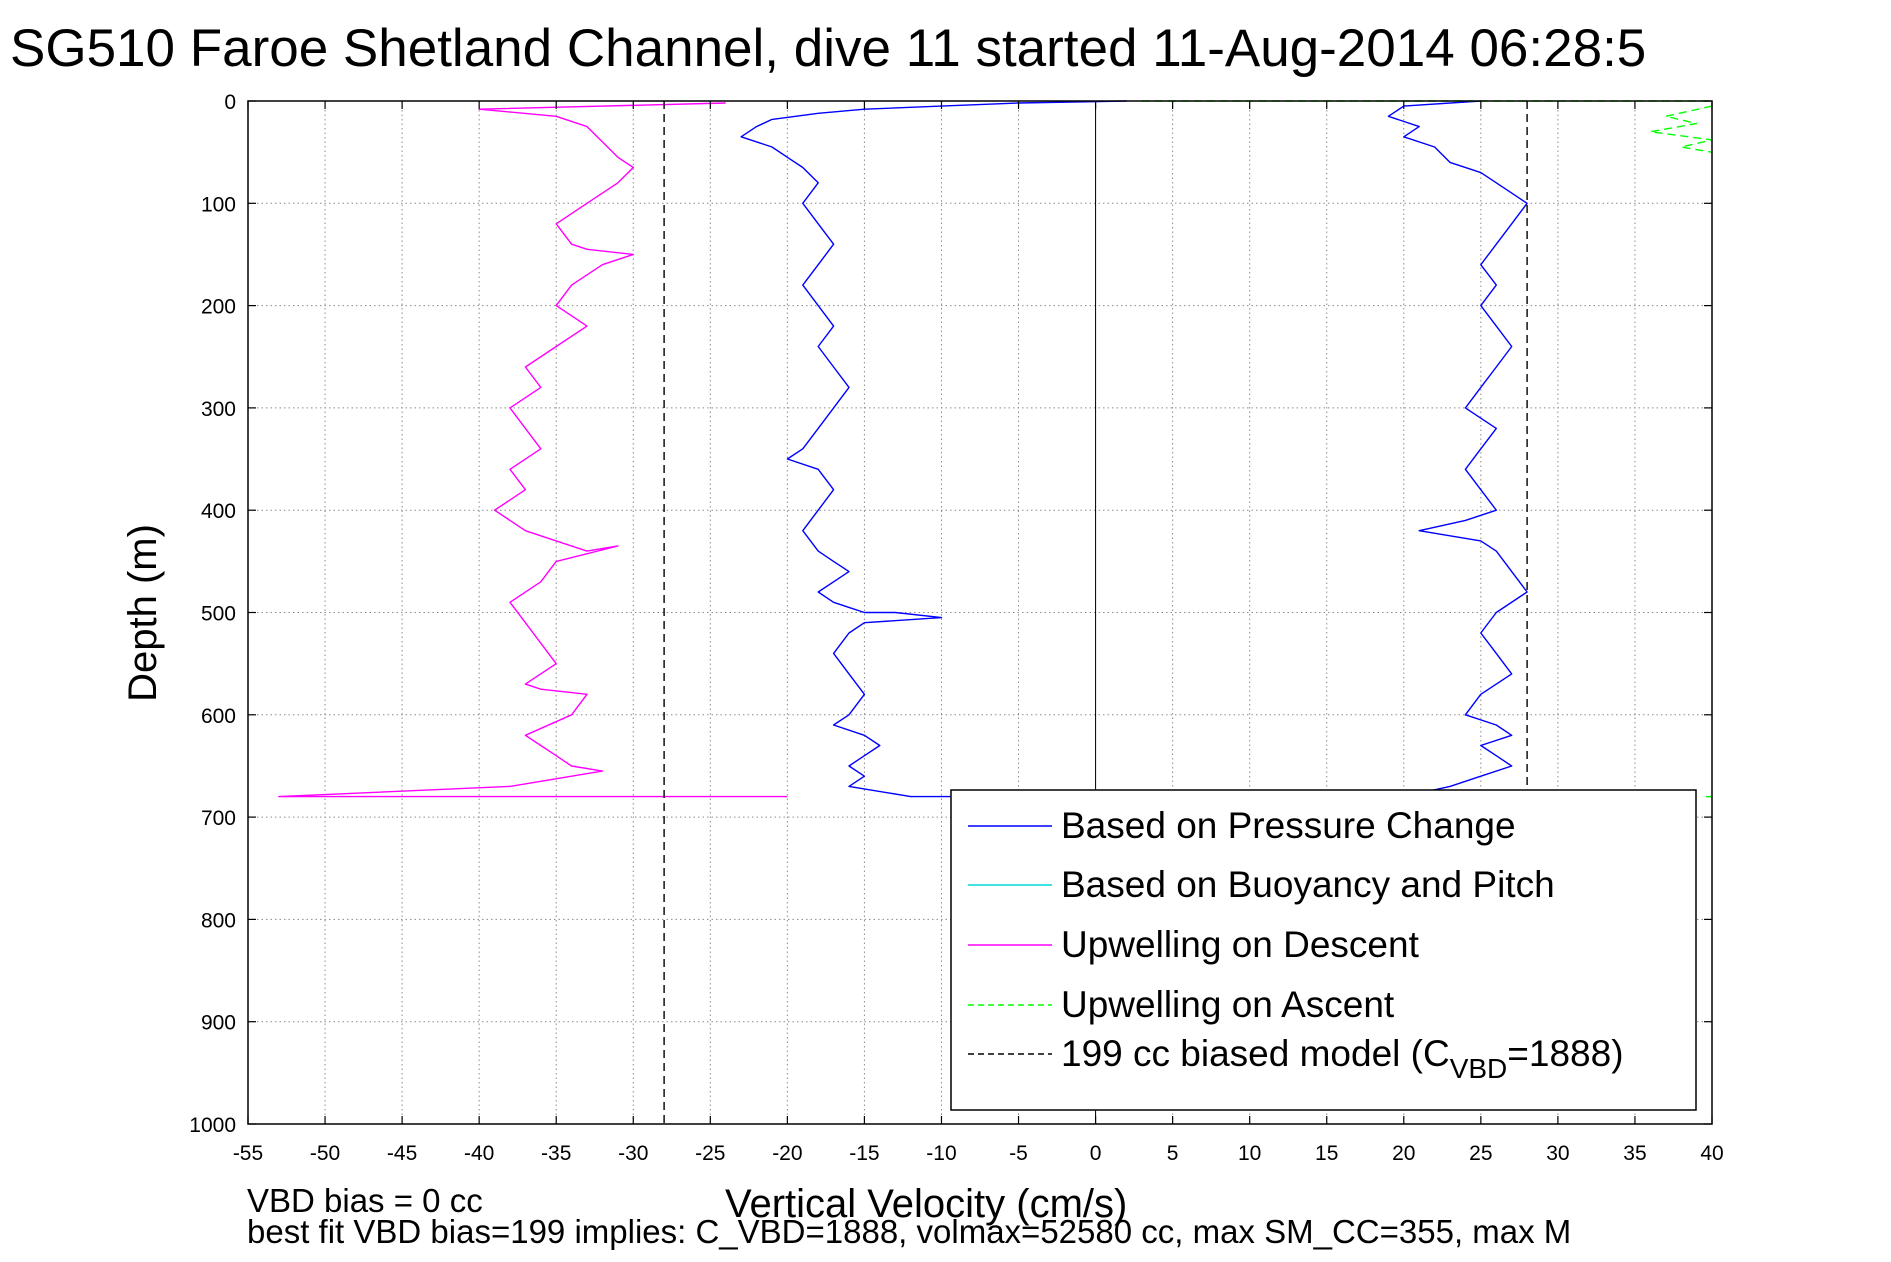 The width and height of the screenshot is (1891, 1262). I want to click on legend-label: Based on Buoyancy and Pitch, so click(1308, 884).